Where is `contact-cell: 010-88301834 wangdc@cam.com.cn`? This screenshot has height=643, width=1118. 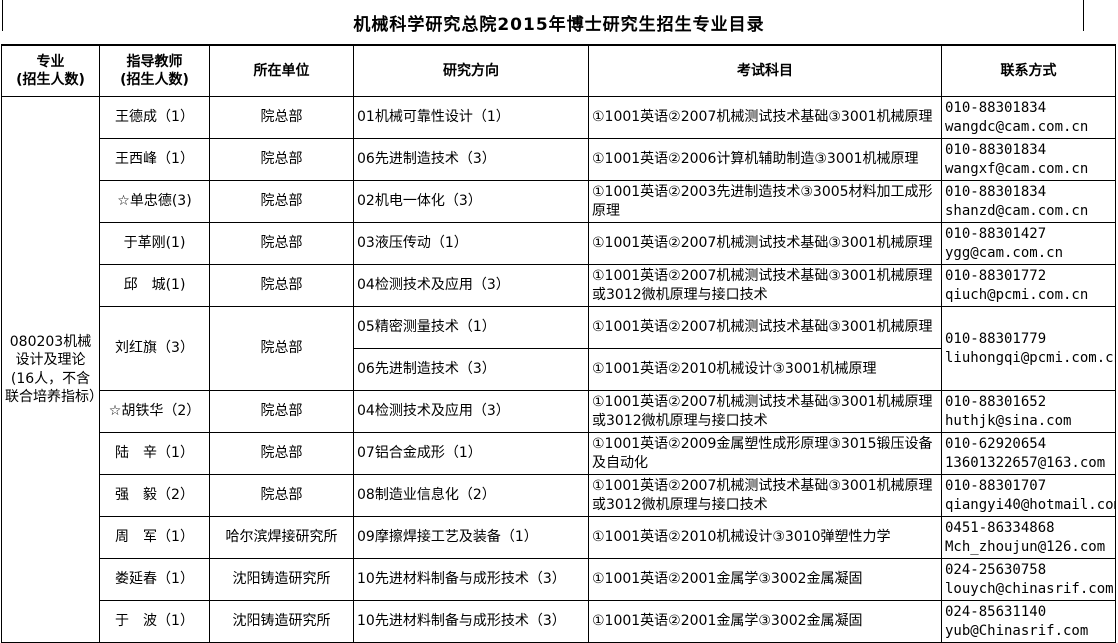
contact-cell: 010-88301834 wangdc@cam.com.cn is located at coordinates (1028, 117).